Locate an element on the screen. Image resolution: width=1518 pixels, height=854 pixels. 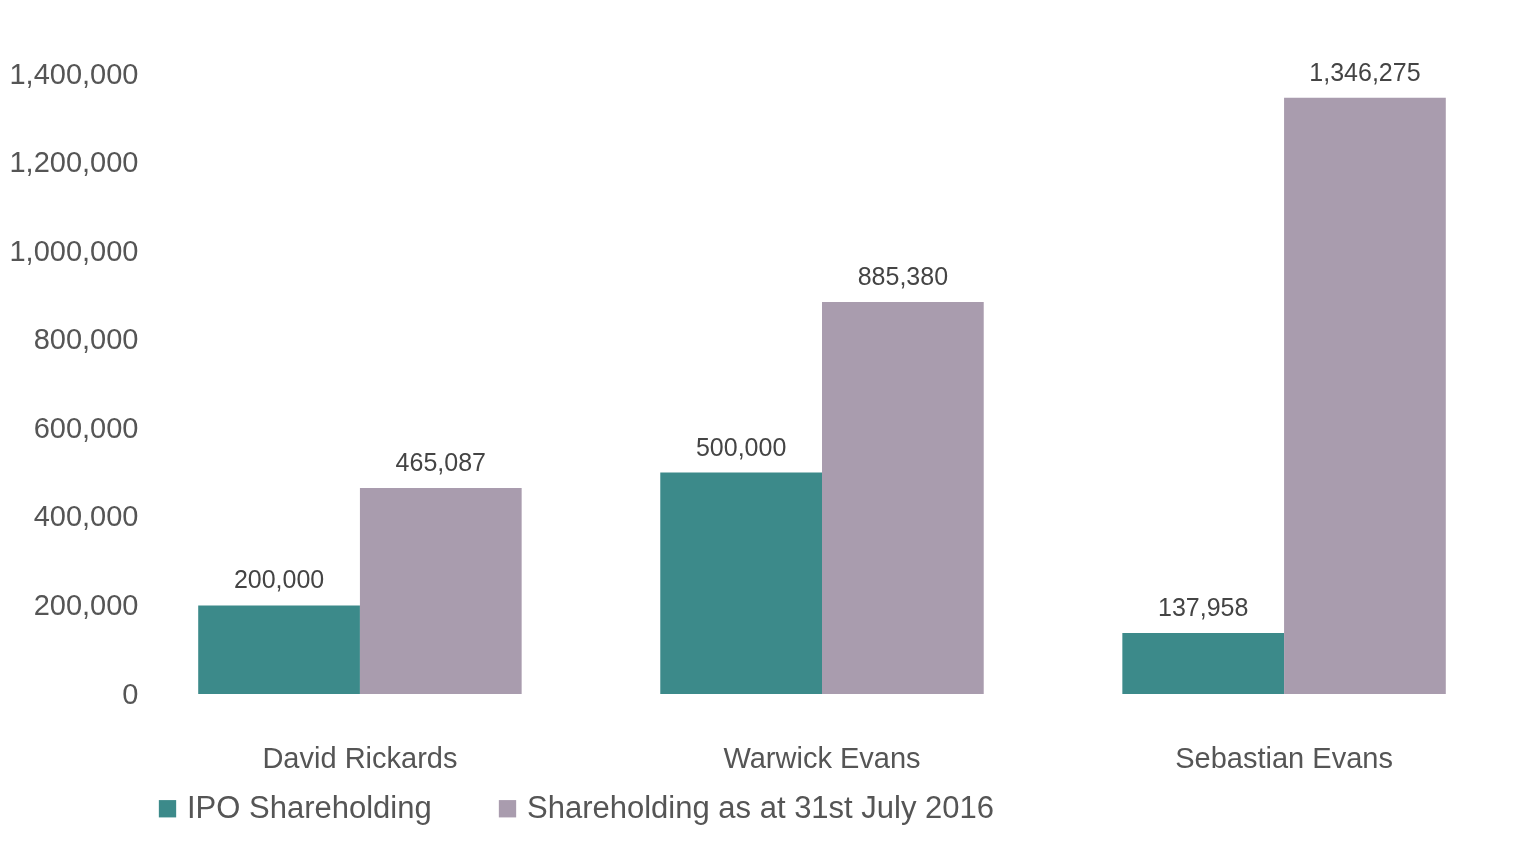
data-label: 200,000 is located at coordinates (279, 579).